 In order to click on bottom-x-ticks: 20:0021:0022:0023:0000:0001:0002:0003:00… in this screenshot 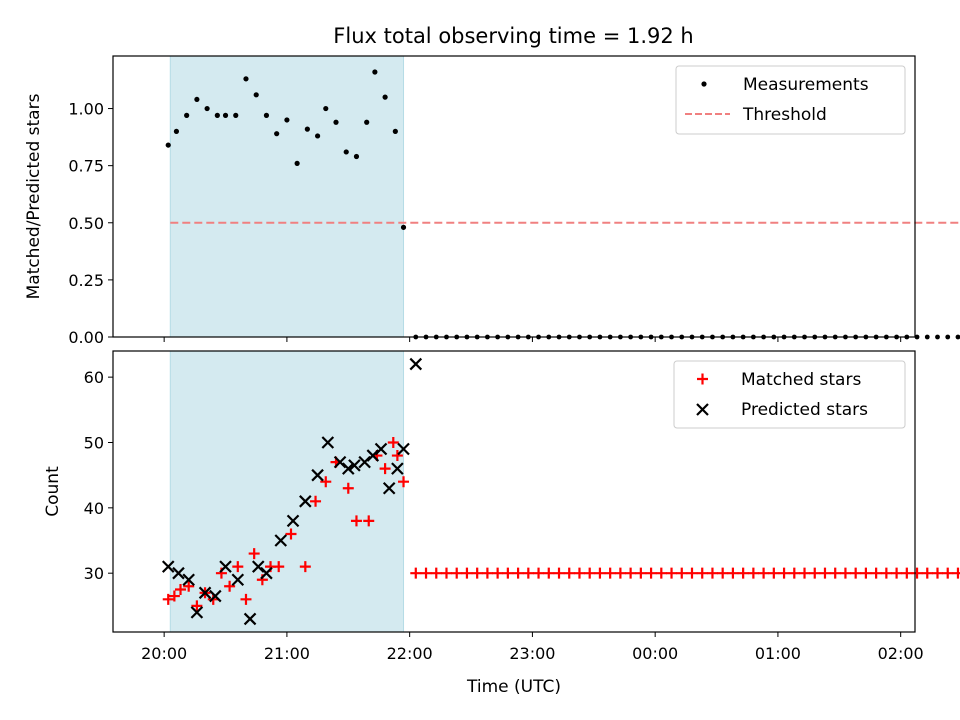, I will do `click(532, 647)`.